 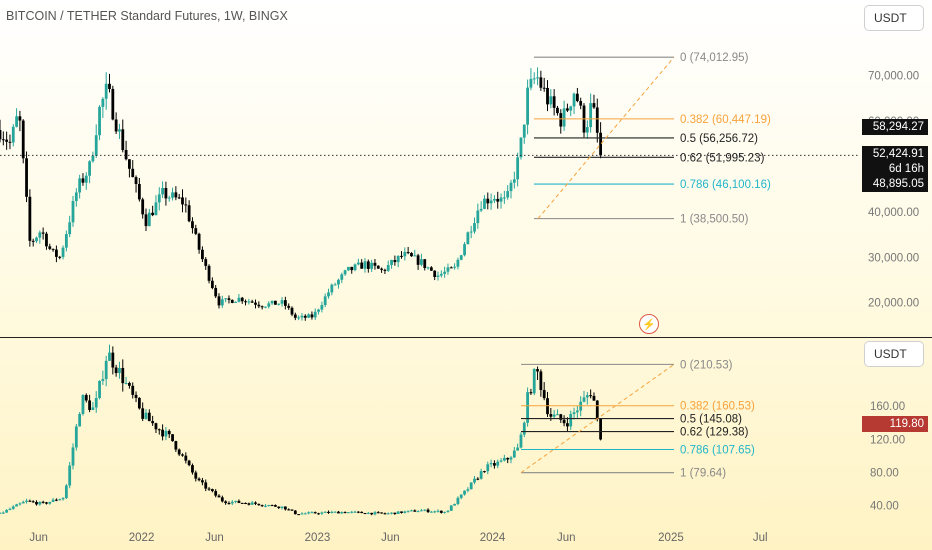 What do you see at coordinates (725, 185) in the screenshot?
I see `price-fib-label: 0.786 (46,100.16)` at bounding box center [725, 185].